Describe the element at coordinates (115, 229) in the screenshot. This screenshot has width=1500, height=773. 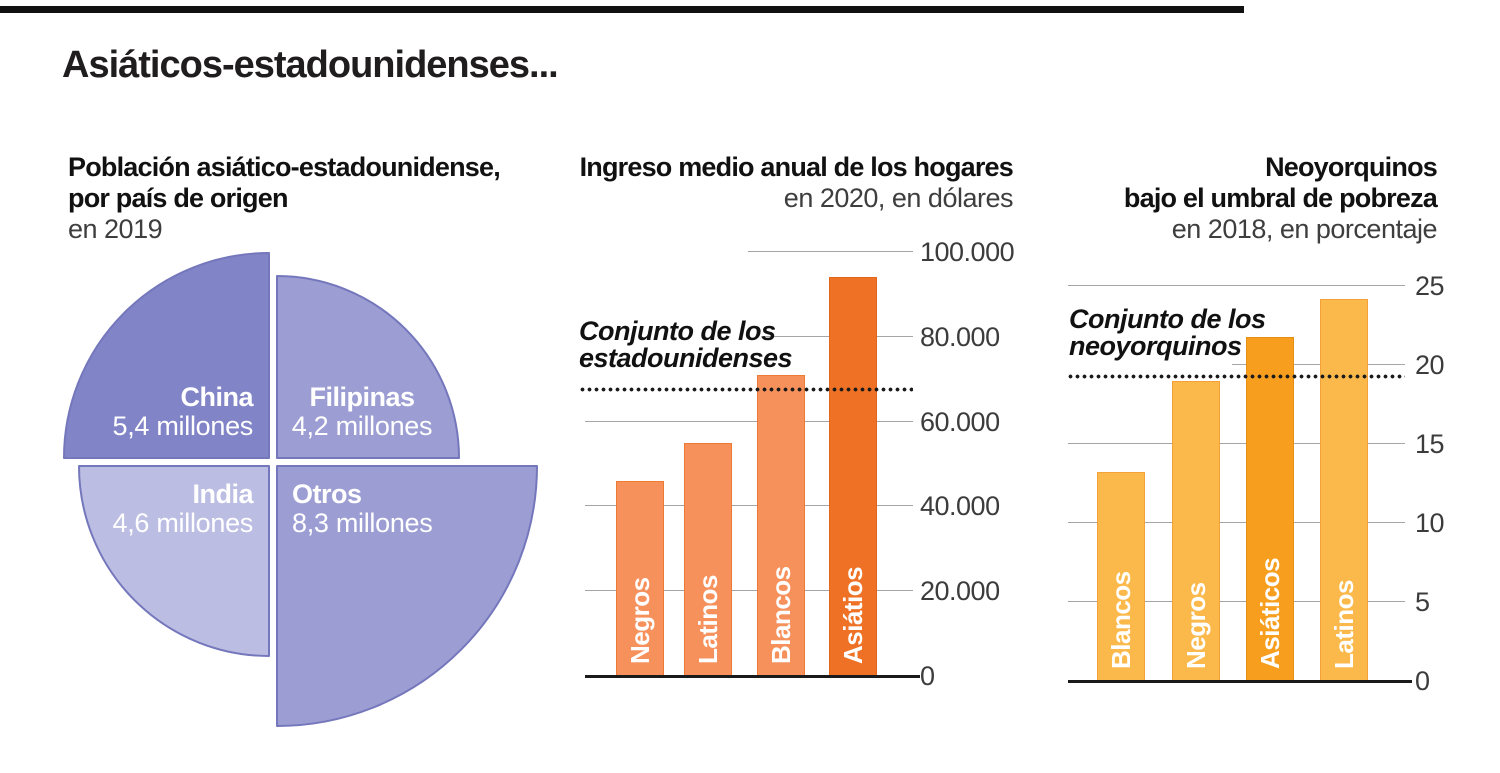
I see `pie-subtitle: en 2019` at that location.